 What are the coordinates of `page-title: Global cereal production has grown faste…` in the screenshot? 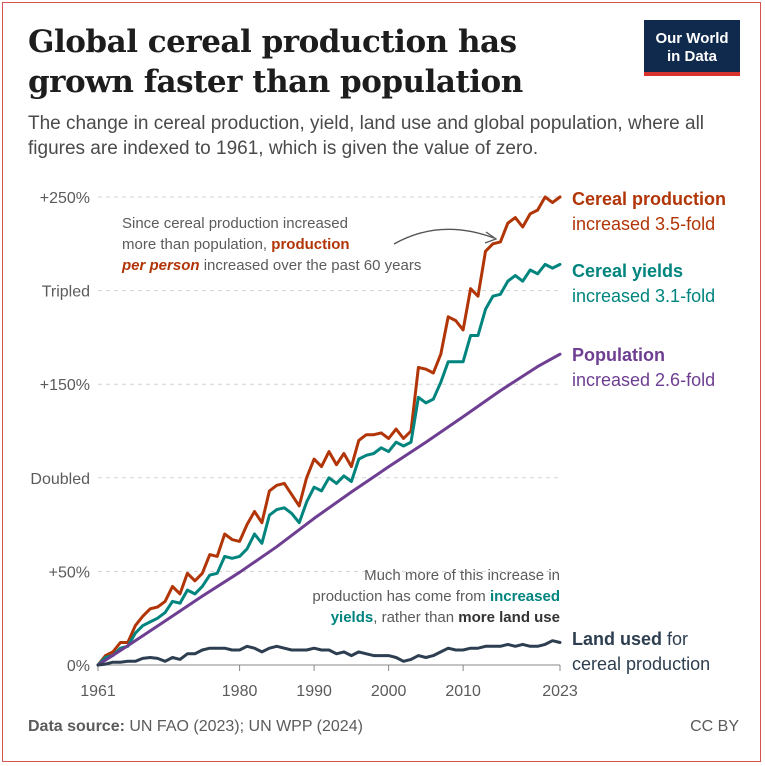 It's located at (275, 62).